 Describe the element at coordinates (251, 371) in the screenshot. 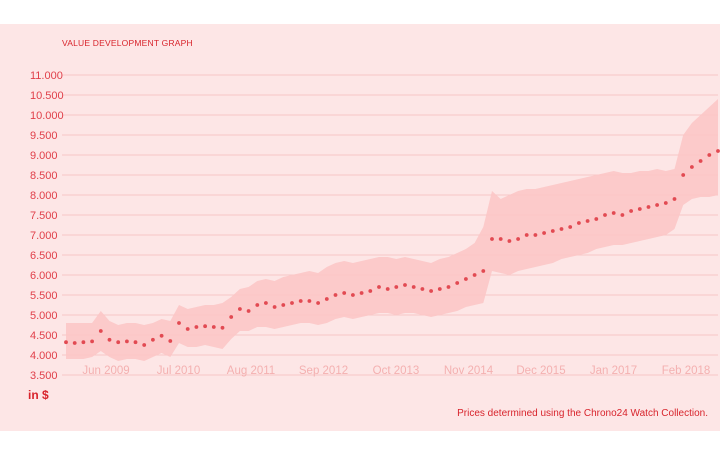

I see `x-tick-label: Aug 2011` at that location.